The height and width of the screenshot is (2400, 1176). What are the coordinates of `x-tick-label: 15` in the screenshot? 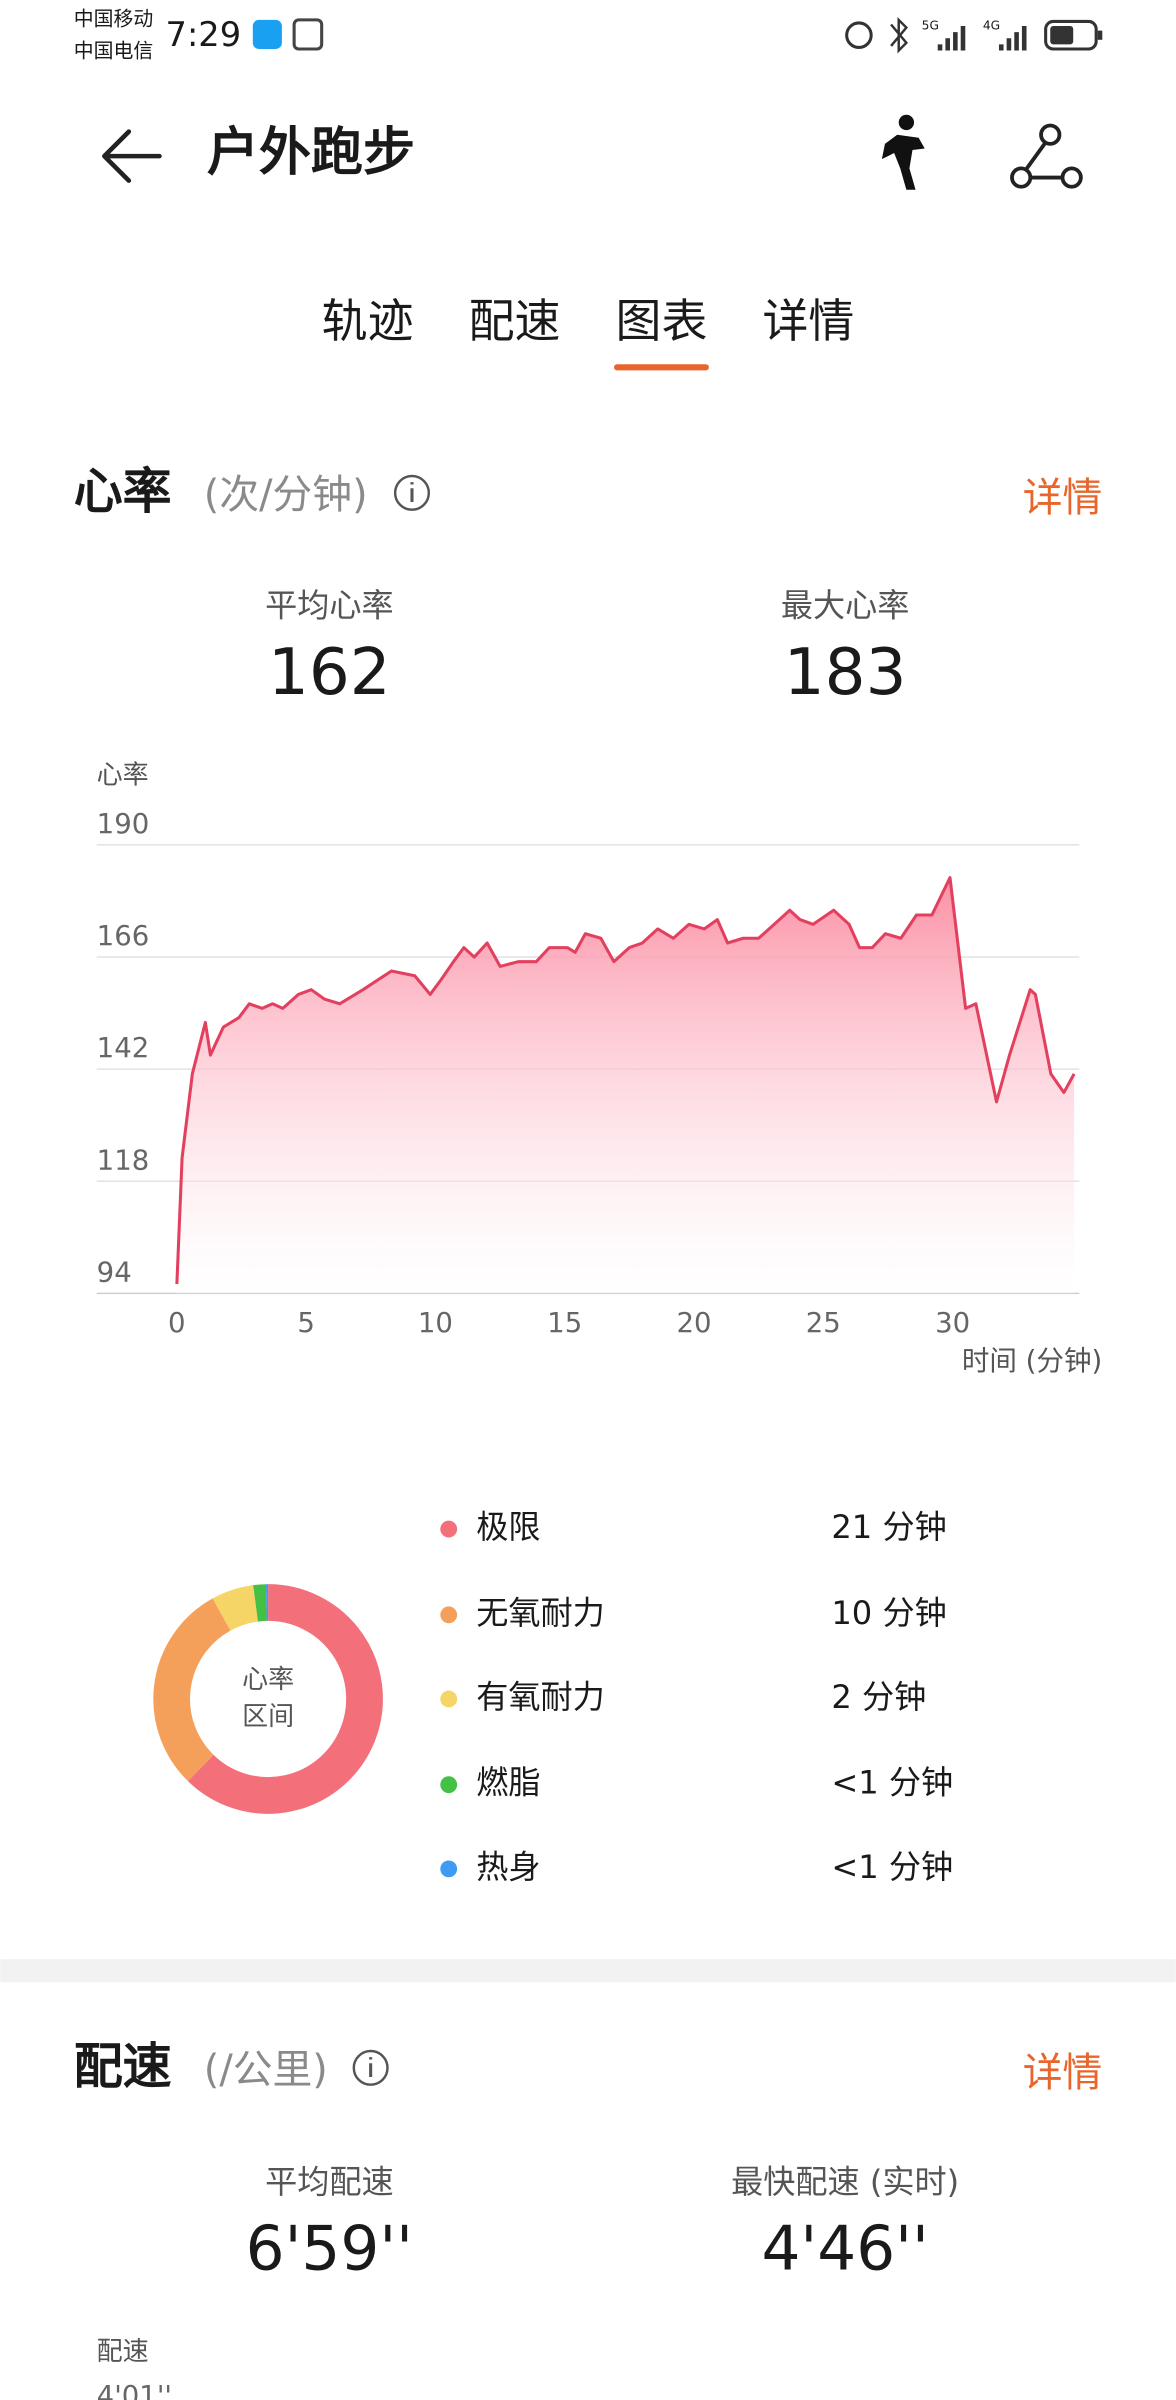 It's located at (564, 1323).